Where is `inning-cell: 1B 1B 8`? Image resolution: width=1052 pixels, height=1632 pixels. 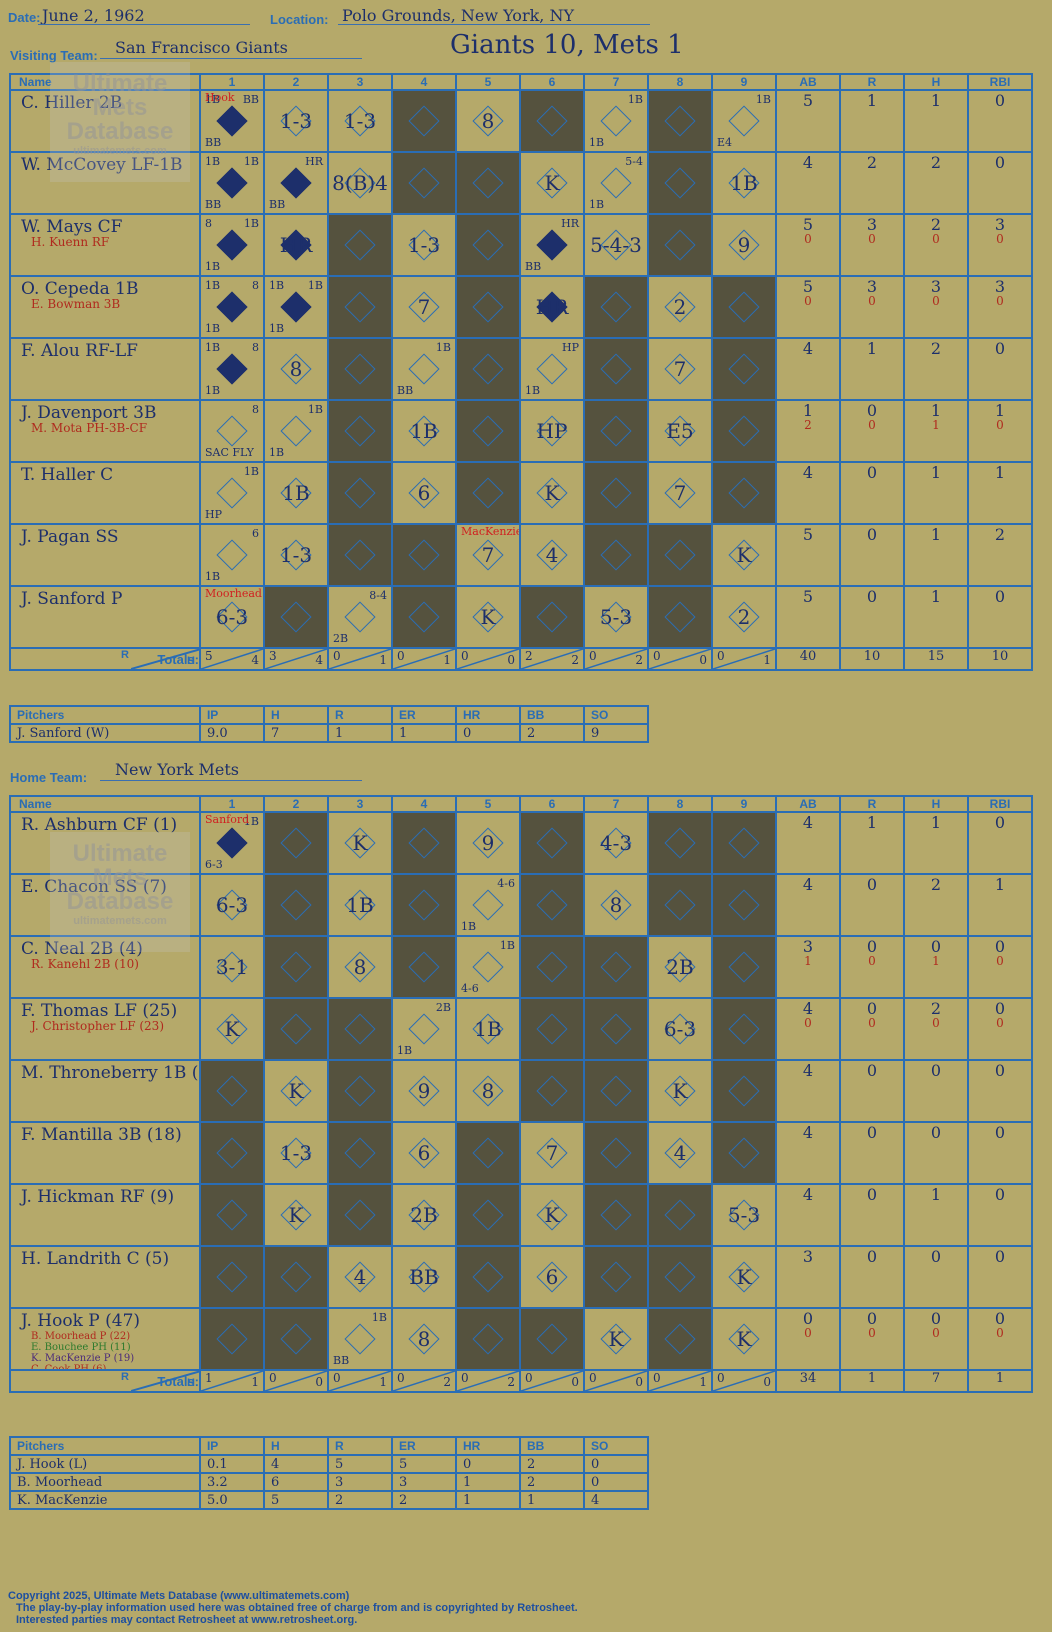
inning-cell: 1B 1B 8 is located at coordinates (232, 245).